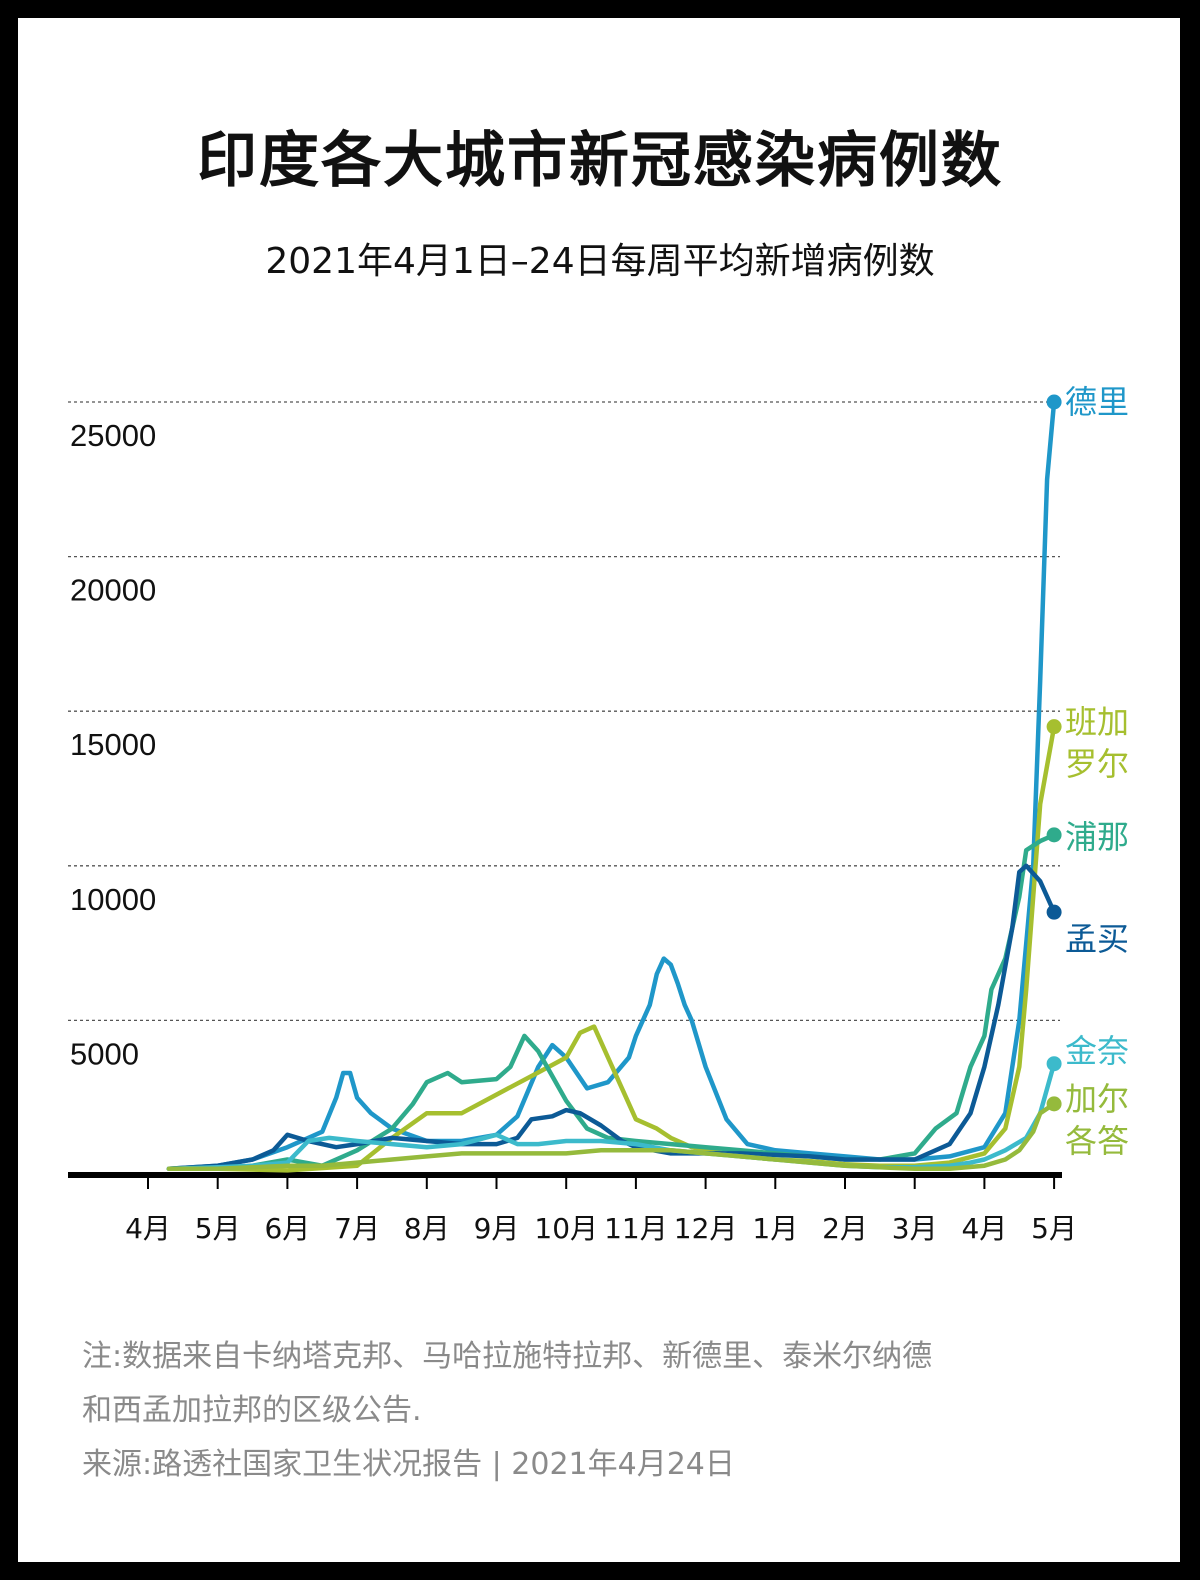 The width and height of the screenshot is (1200, 1580). What do you see at coordinates (706, 1228) in the screenshot?
I see `x-tick-label: 12月` at bounding box center [706, 1228].